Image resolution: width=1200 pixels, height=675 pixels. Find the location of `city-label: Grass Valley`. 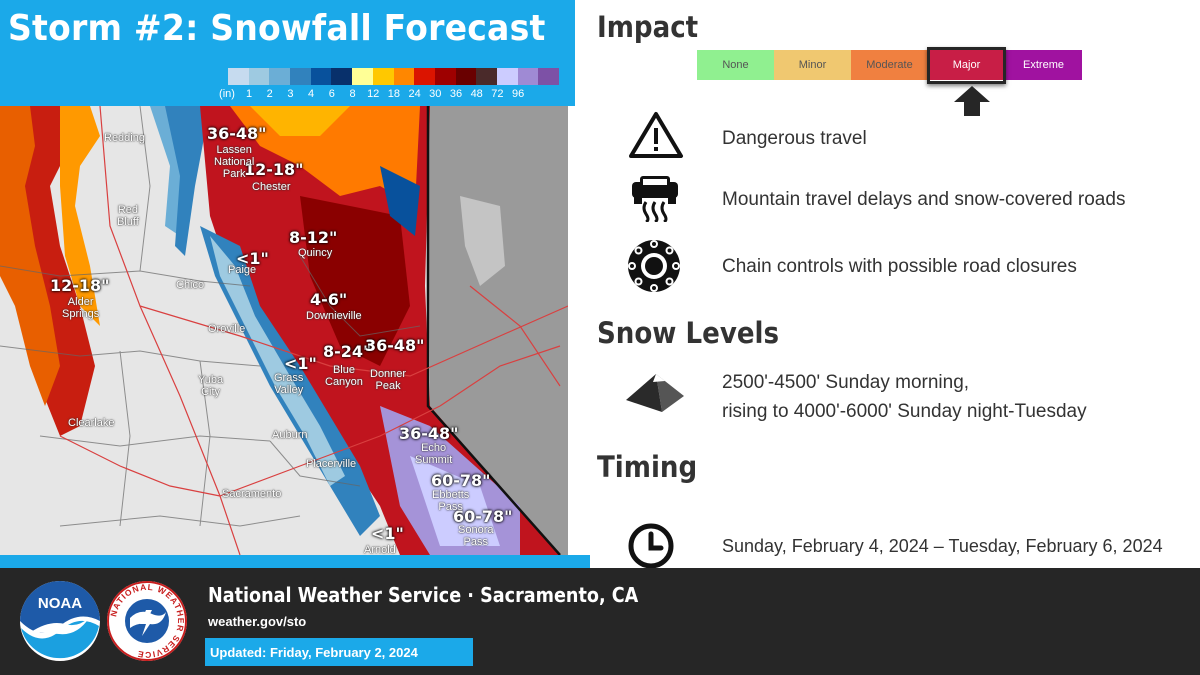

city-label: Grass Valley is located at coordinates (289, 384).